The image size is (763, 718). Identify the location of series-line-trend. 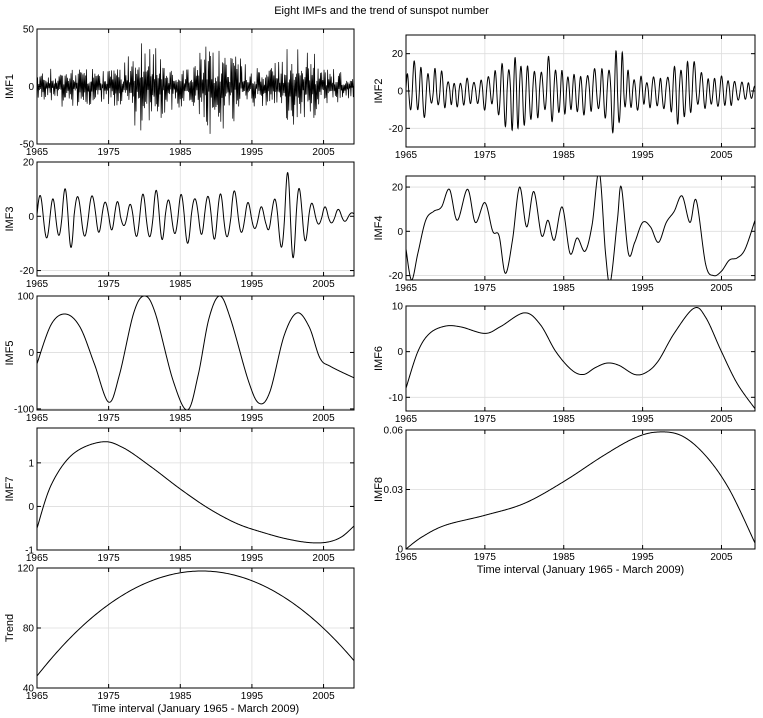
(195, 623).